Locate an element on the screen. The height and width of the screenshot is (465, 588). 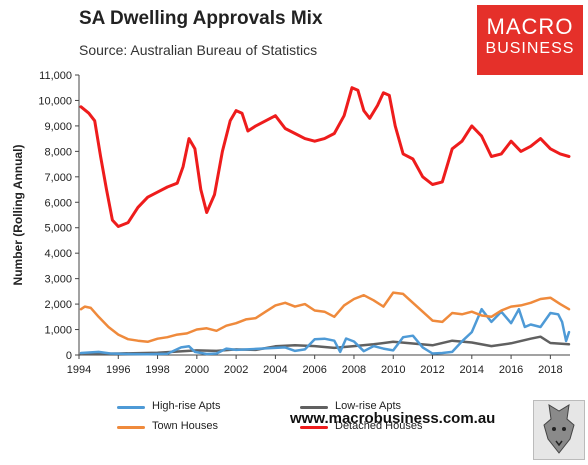
y-tick-label: 0 is located at coordinates (69, 356).